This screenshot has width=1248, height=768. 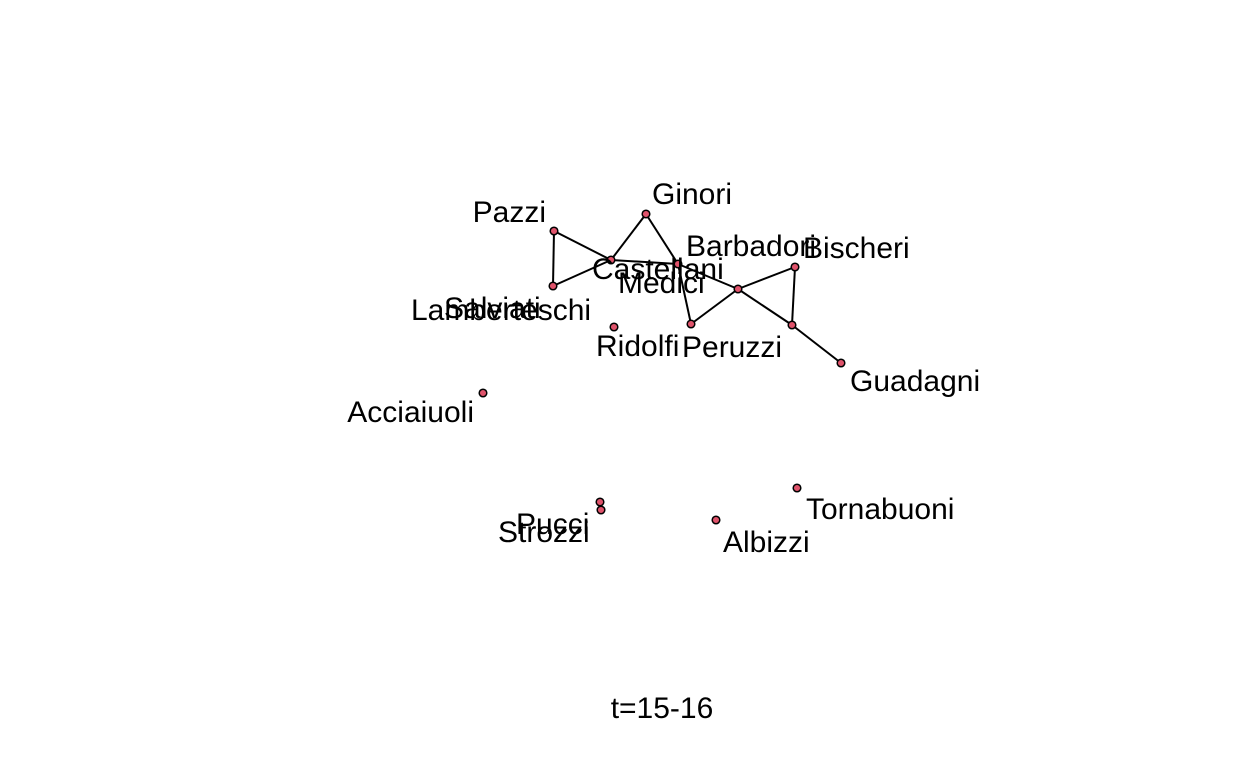 What do you see at coordinates (662, 239) in the screenshot?
I see `edge-ginori-barbadori` at bounding box center [662, 239].